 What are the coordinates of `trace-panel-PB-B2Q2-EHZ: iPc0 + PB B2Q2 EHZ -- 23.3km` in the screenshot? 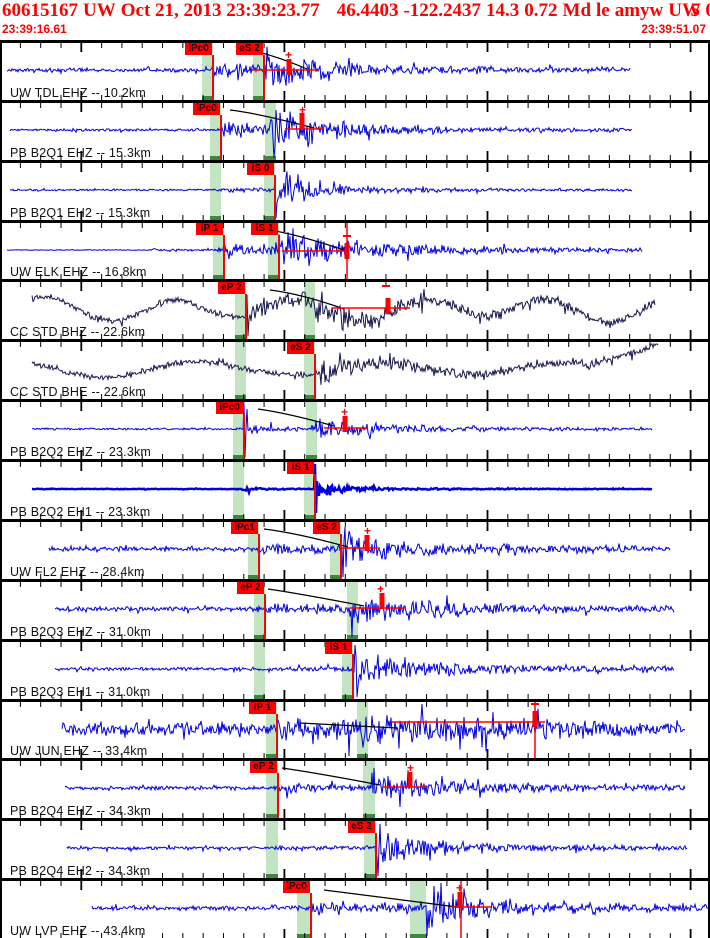 It's located at (355, 432).